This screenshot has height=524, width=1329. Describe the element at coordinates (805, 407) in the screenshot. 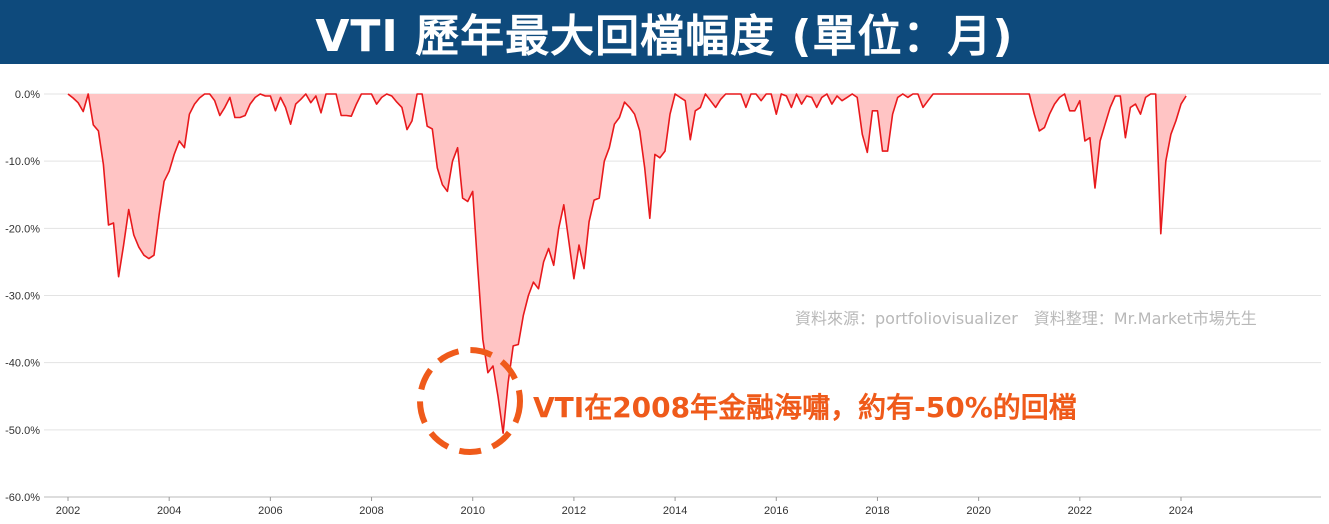

I see `annotation-callout: VTI在2008年金融海嘯，約有-50%的回檔` at that location.